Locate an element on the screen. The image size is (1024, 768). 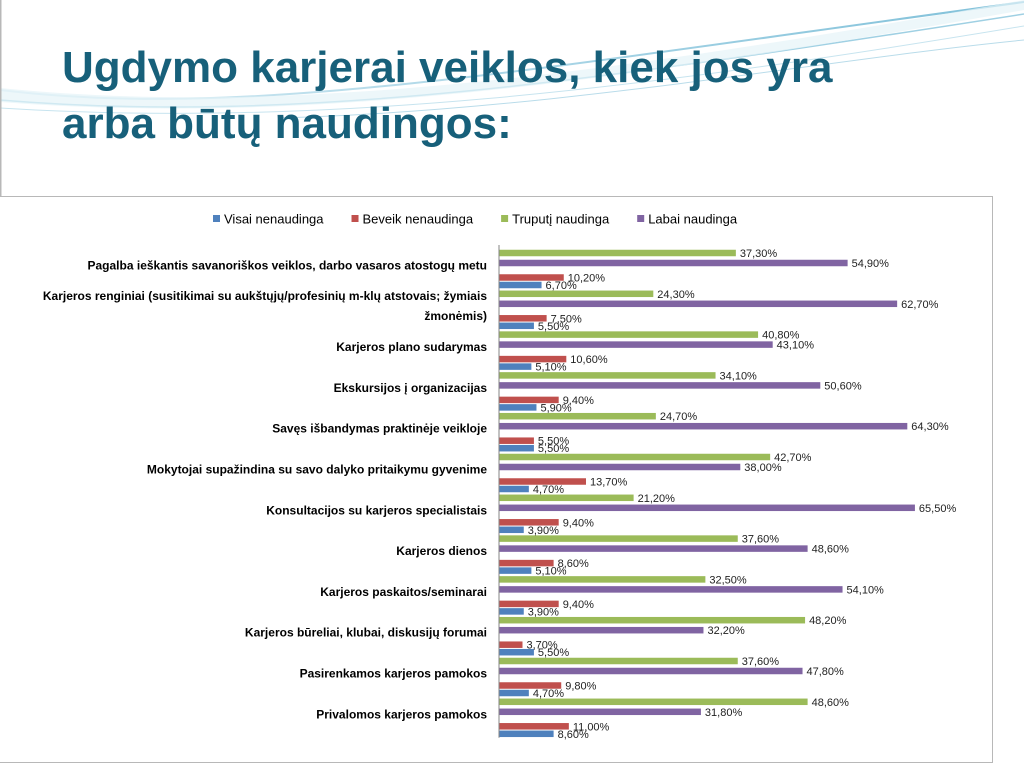
legend-label-visai-nenaudinga: Visai nenaudinga is located at coordinates (274, 219).